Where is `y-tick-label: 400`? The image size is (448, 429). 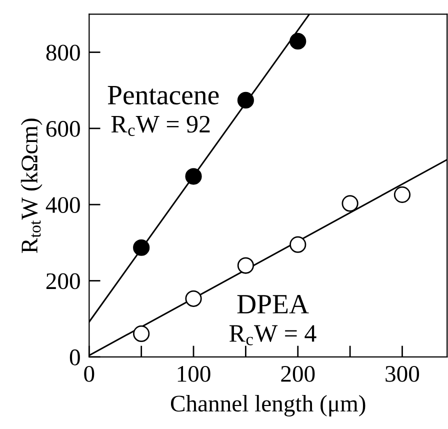 y-tick-label: 400 is located at coordinates (63, 205).